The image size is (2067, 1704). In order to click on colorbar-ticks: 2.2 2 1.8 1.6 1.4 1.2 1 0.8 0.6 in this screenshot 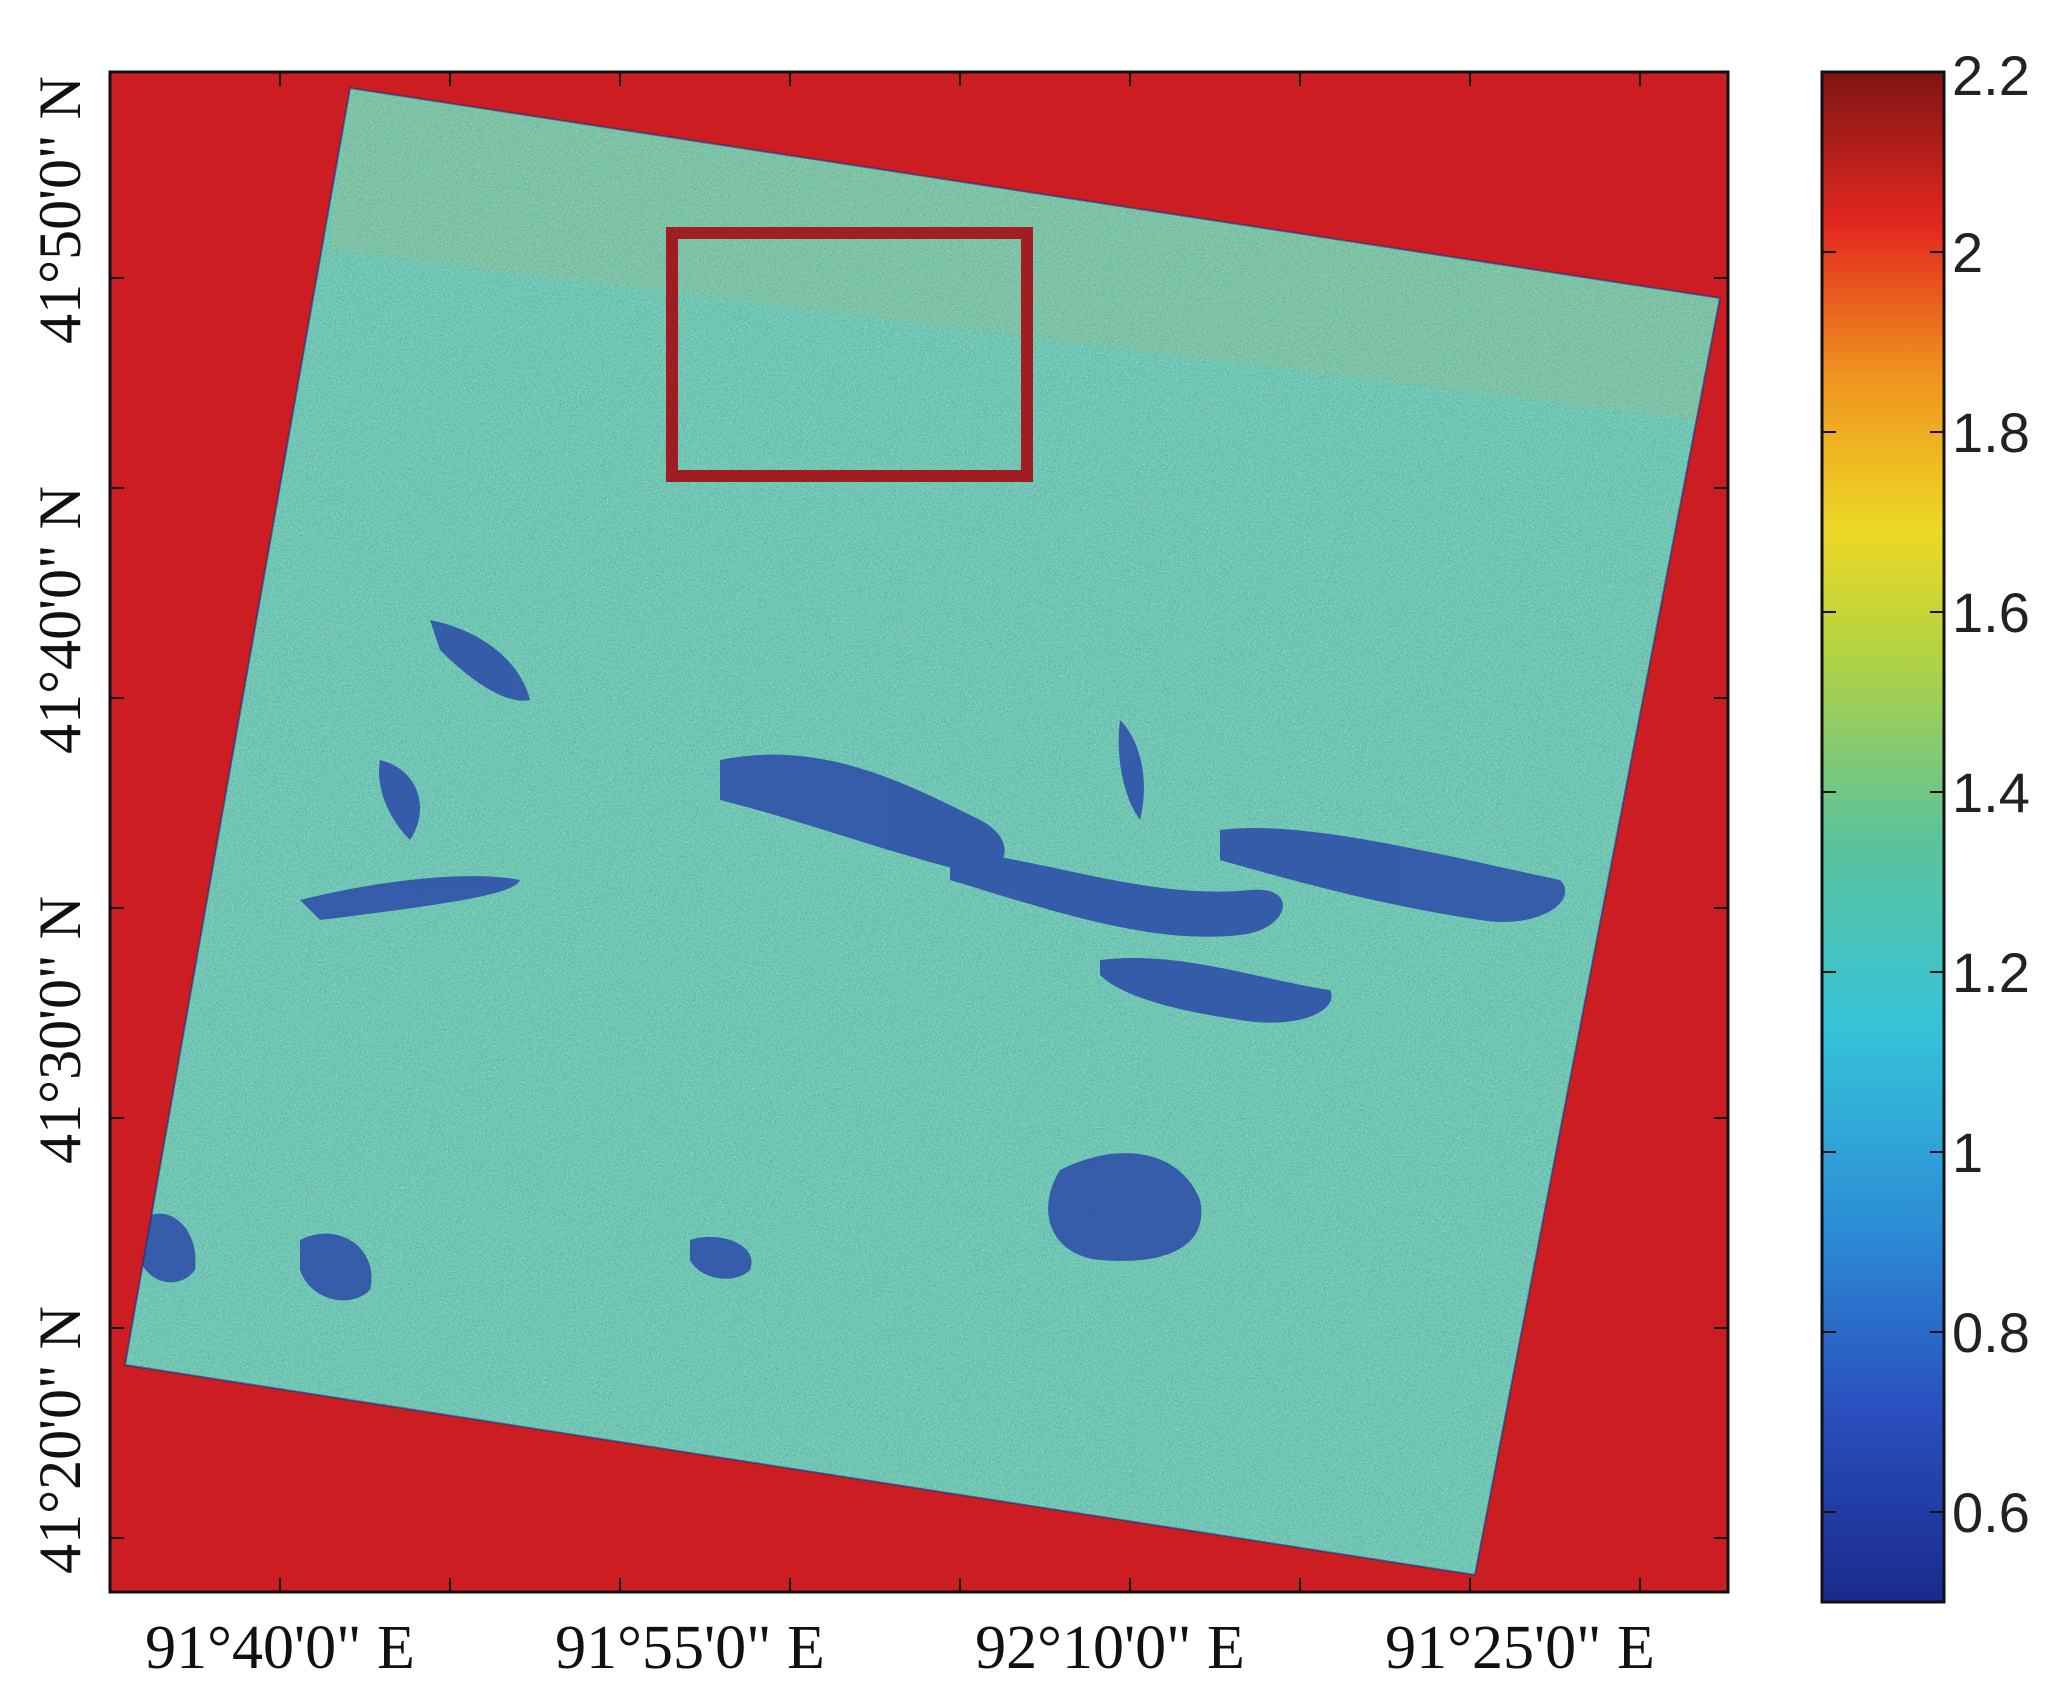, I will do `click(1926, 794)`.